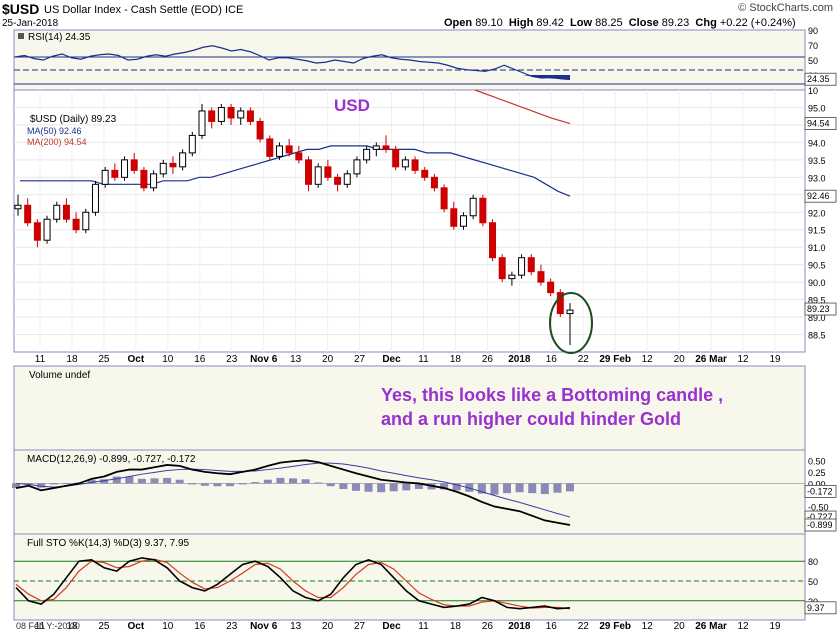  Describe the element at coordinates (813, 61) in the screenshot. I see `rsi-tick-label: 50` at that location.